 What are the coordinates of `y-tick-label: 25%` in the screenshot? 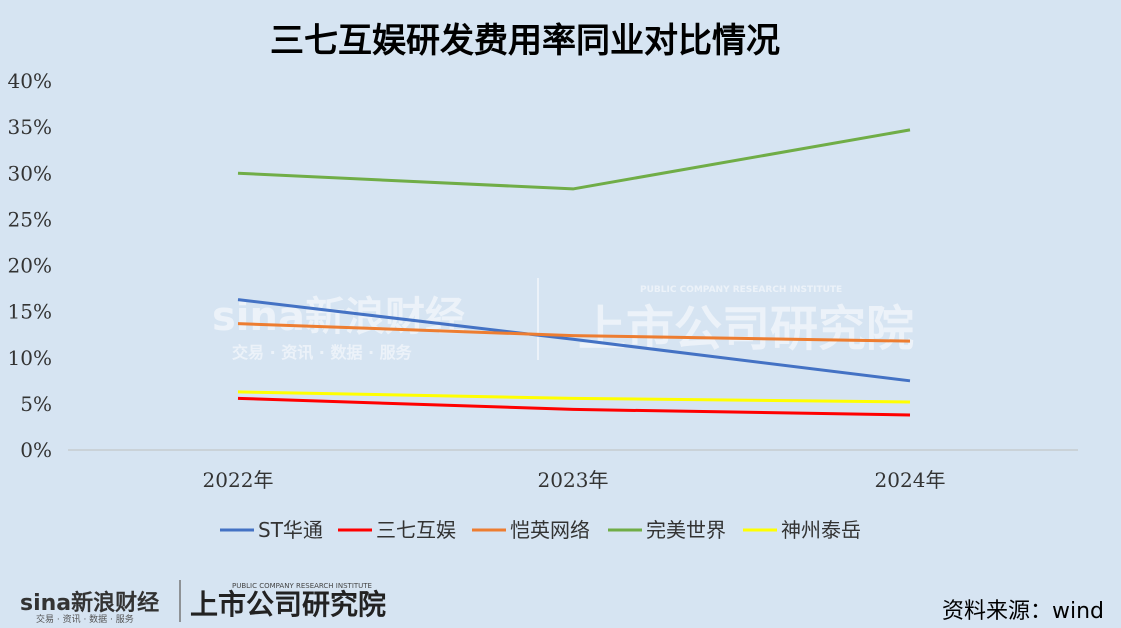 It's located at (30, 219).